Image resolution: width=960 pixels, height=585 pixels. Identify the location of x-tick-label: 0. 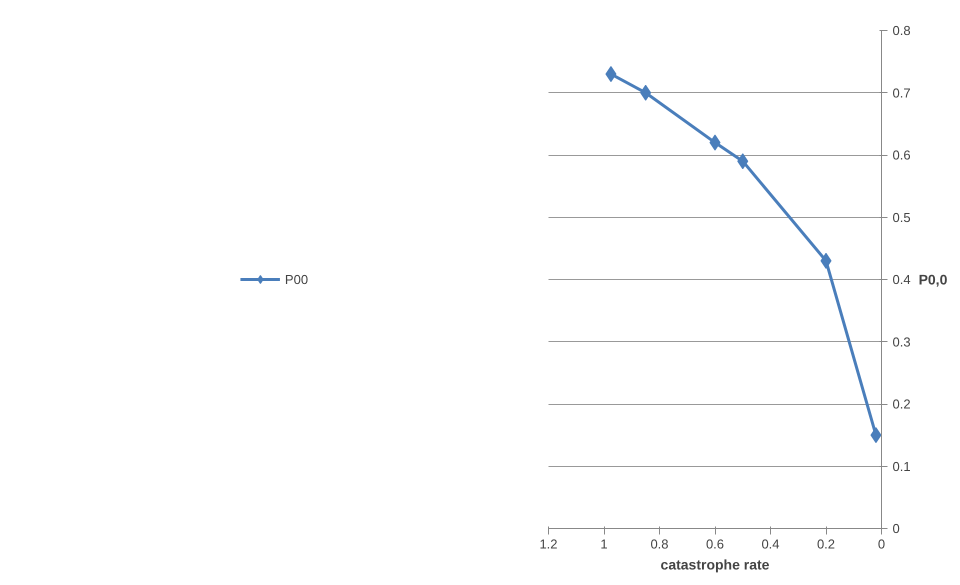
(882, 544).